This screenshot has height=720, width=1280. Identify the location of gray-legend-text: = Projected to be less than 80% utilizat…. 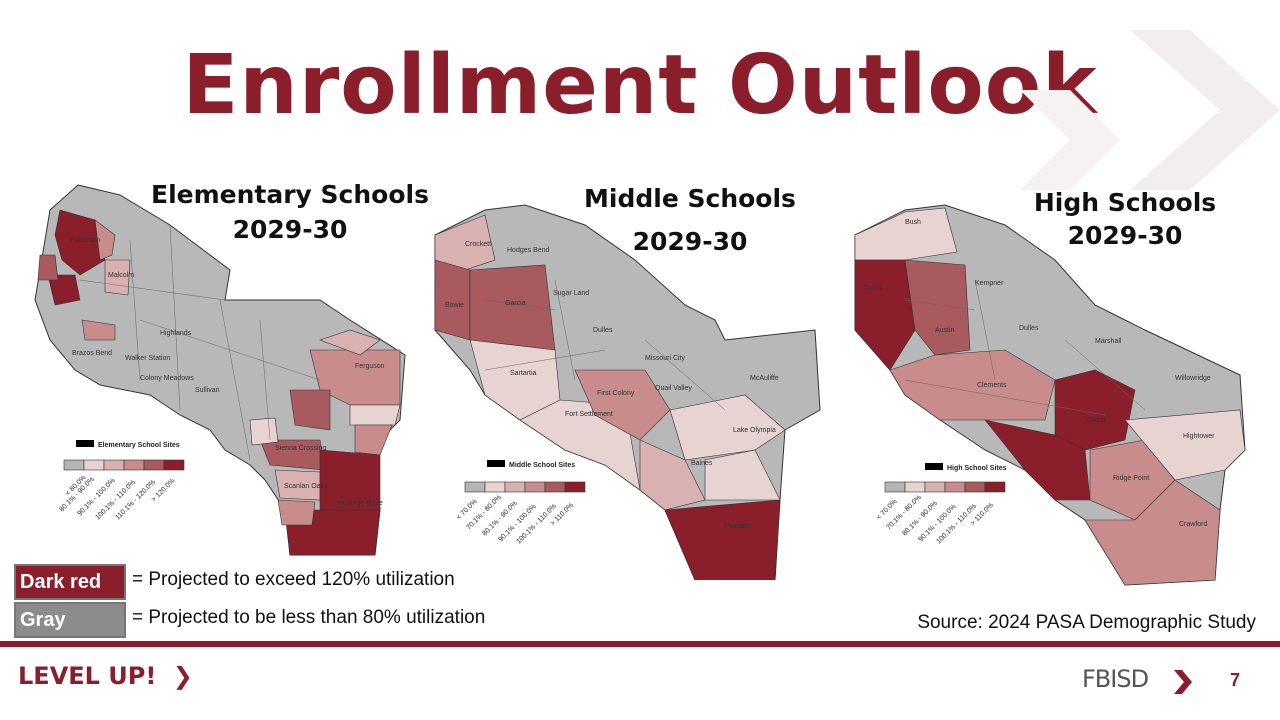
(309, 617).